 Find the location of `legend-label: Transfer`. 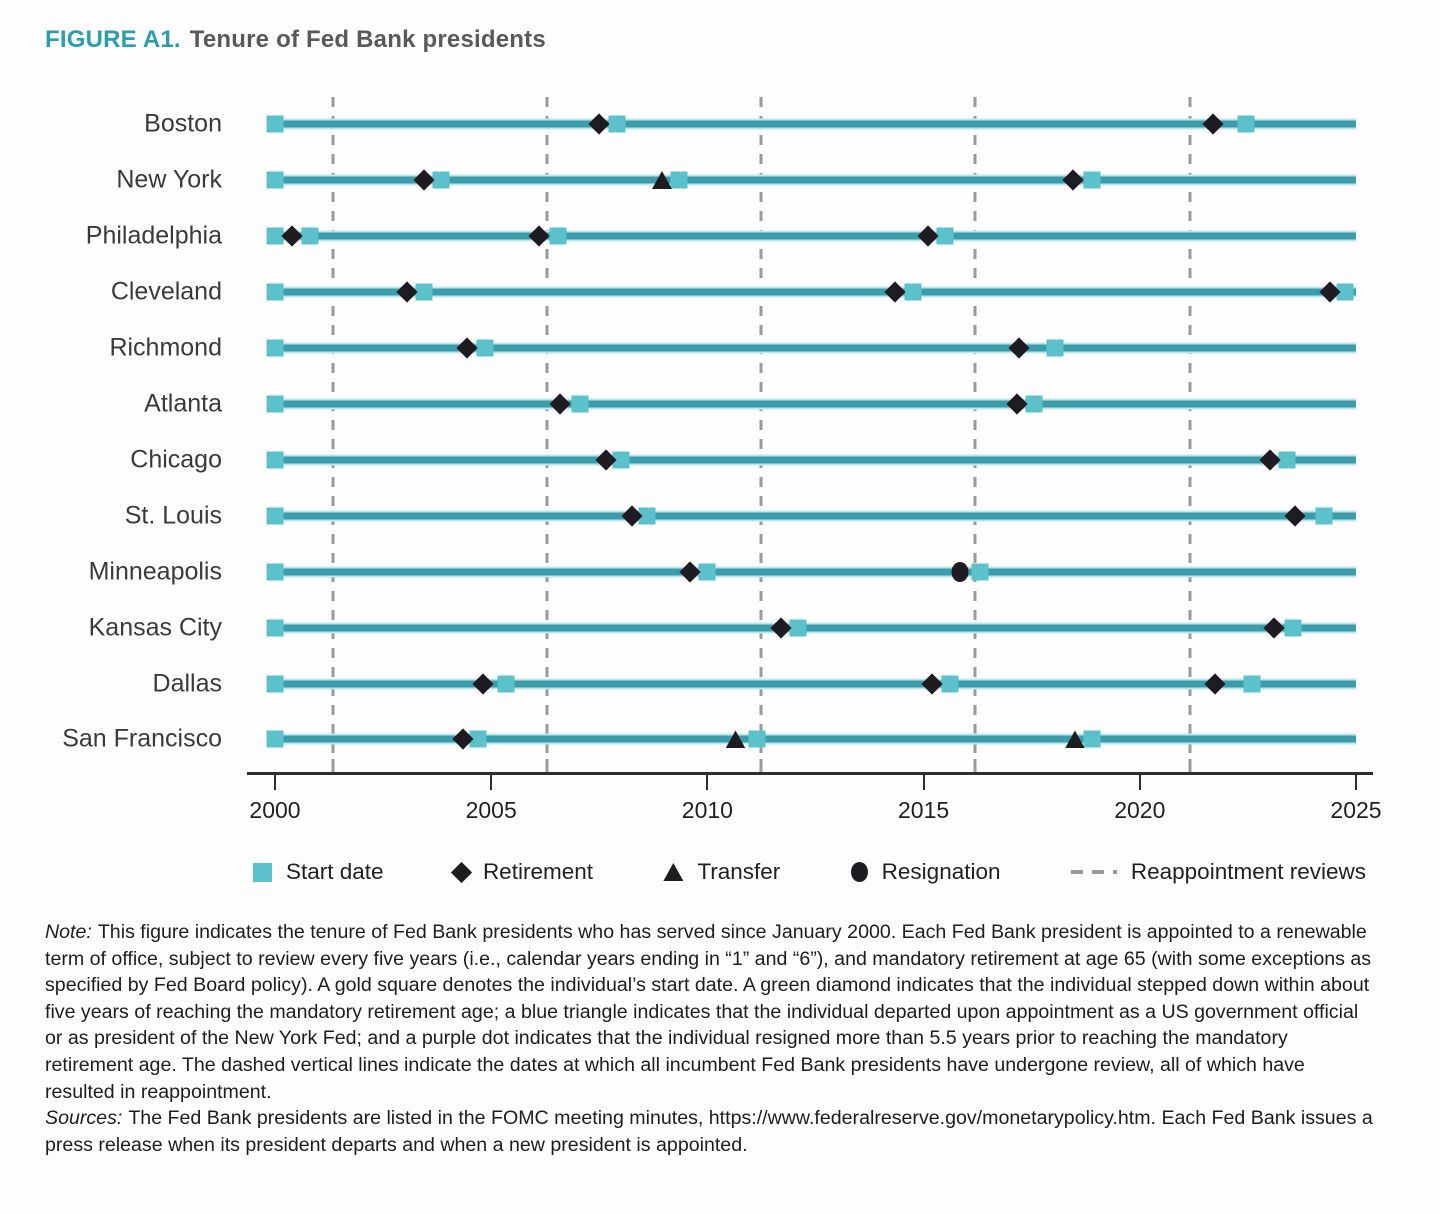

legend-label: Transfer is located at coordinates (739, 871).